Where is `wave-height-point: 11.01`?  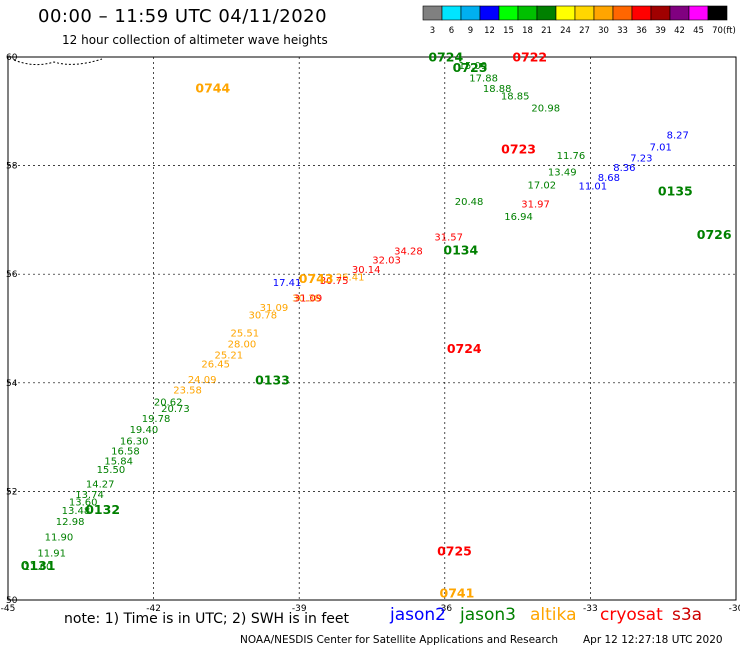 wave-height-point: 11.01 is located at coordinates (593, 186).